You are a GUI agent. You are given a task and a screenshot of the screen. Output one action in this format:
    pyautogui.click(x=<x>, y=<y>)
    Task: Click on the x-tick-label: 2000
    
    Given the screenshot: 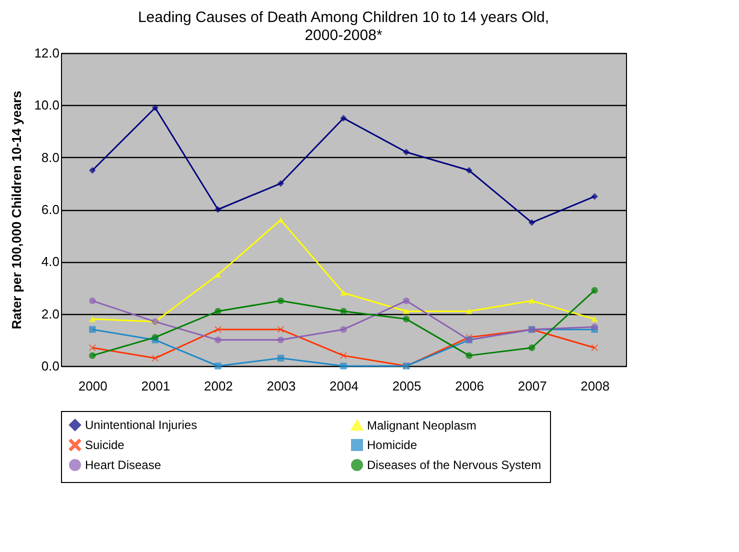 What is the action you would take?
    pyautogui.click(x=93, y=386)
    